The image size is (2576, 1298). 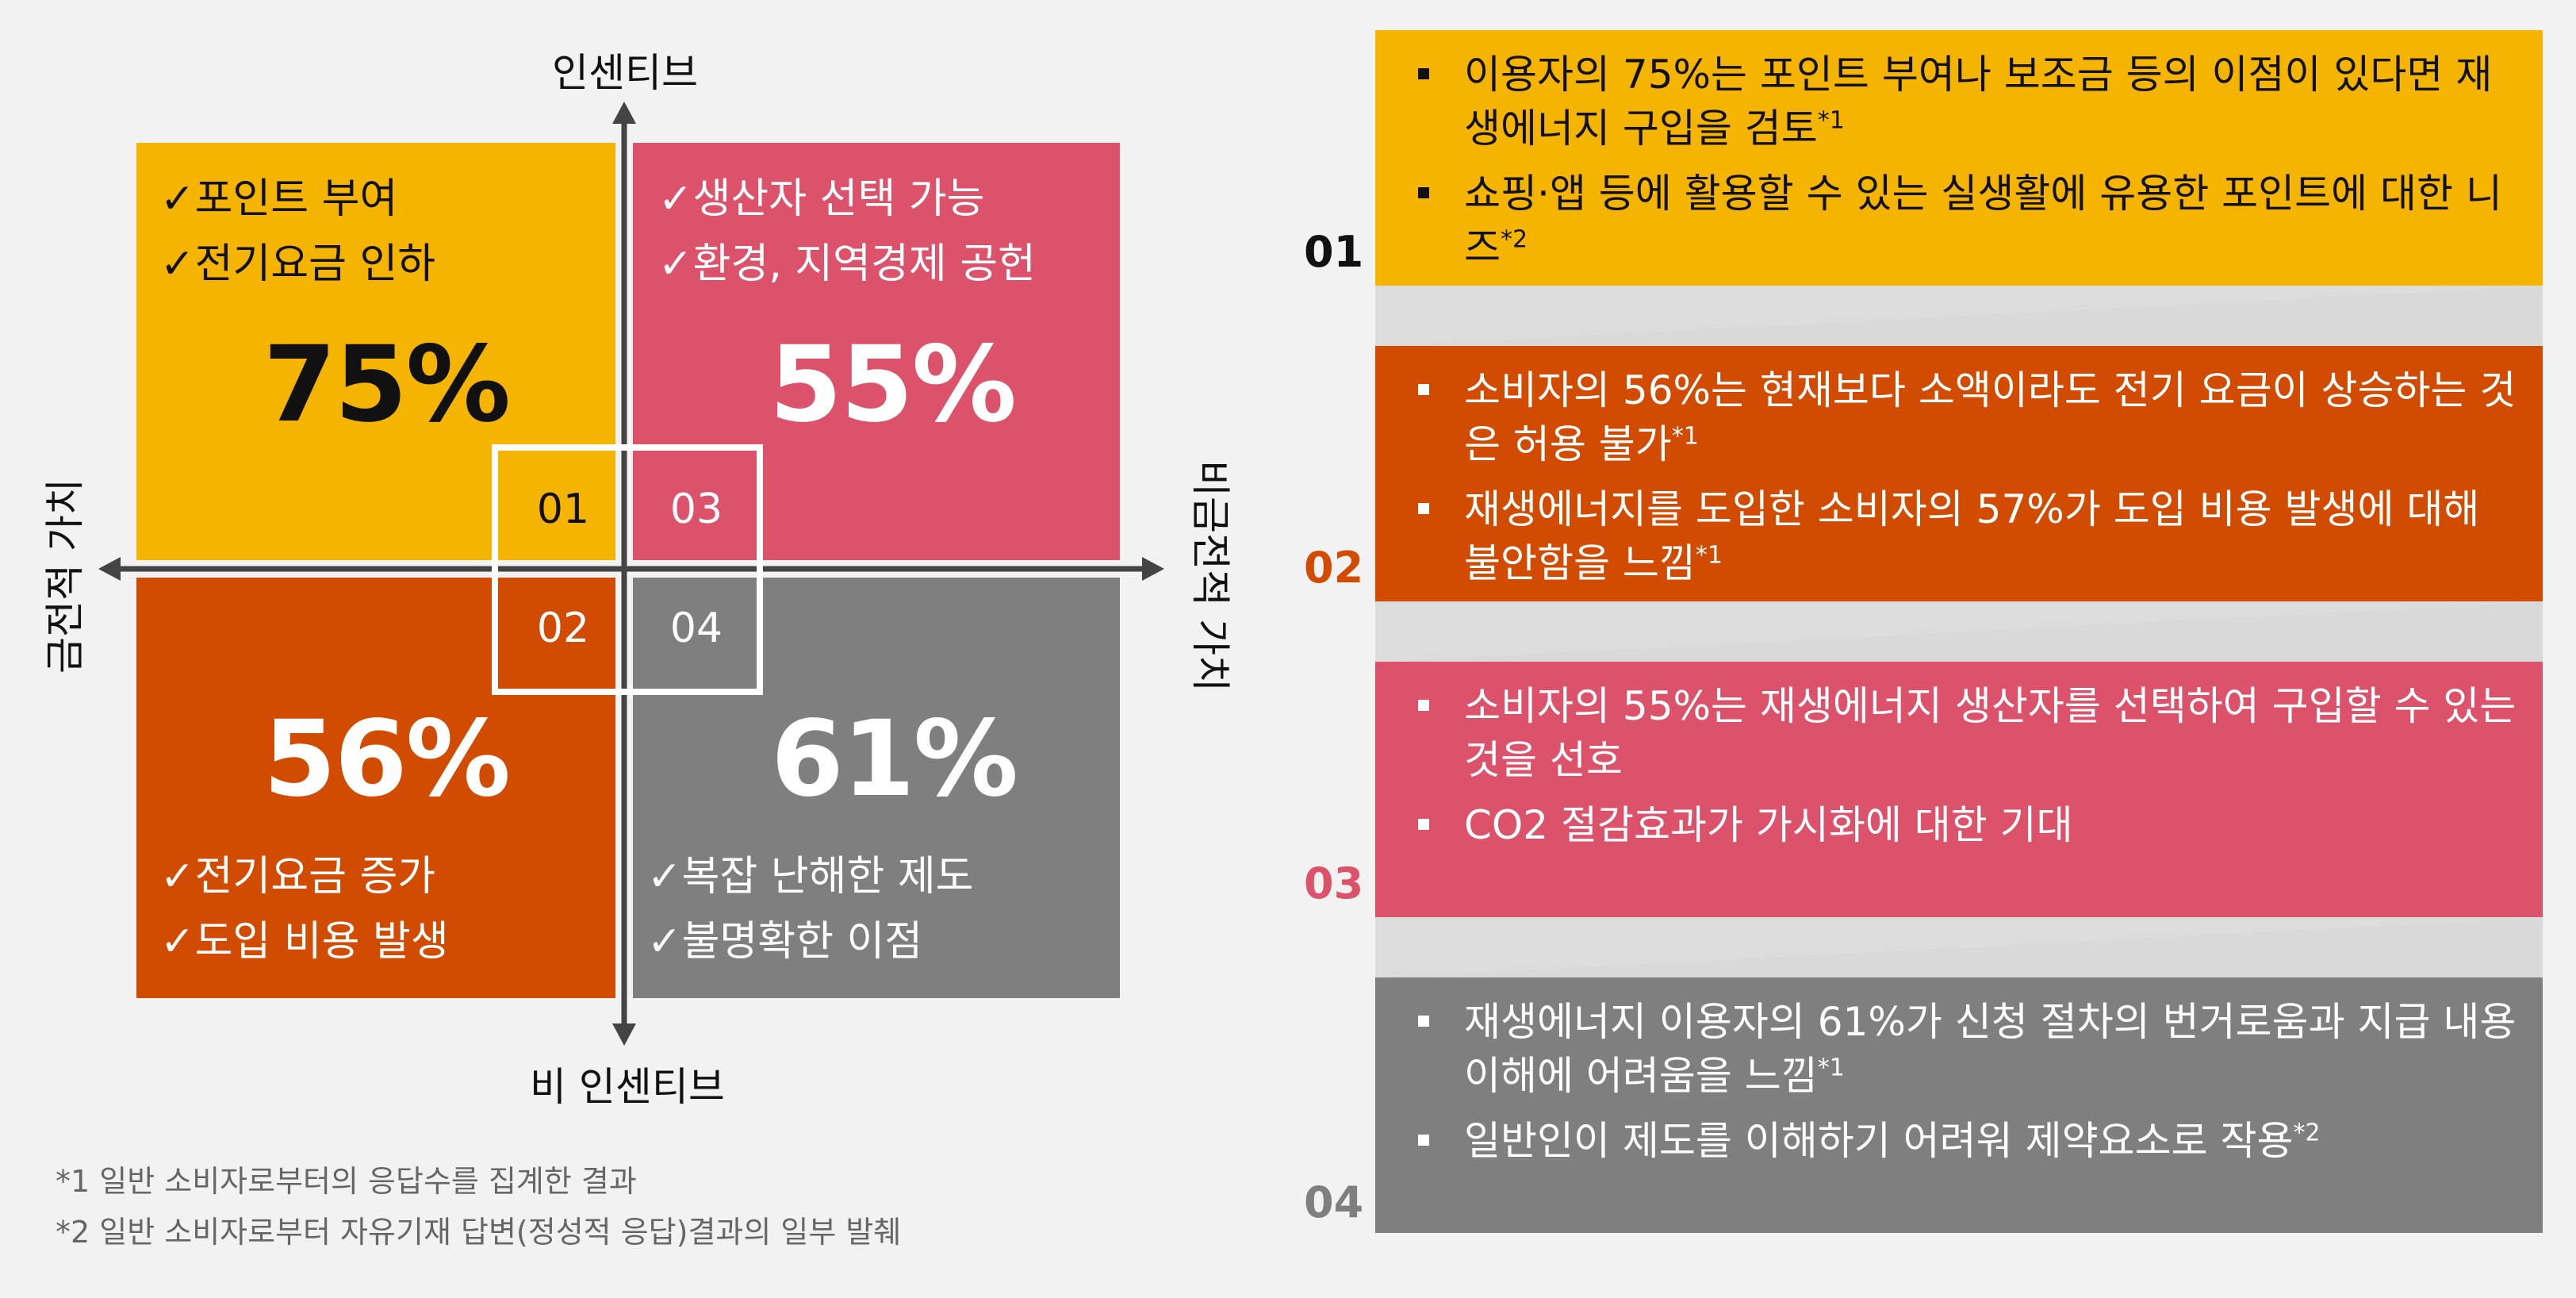 I want to click on axis-label-top: 인센티브, so click(x=625, y=73).